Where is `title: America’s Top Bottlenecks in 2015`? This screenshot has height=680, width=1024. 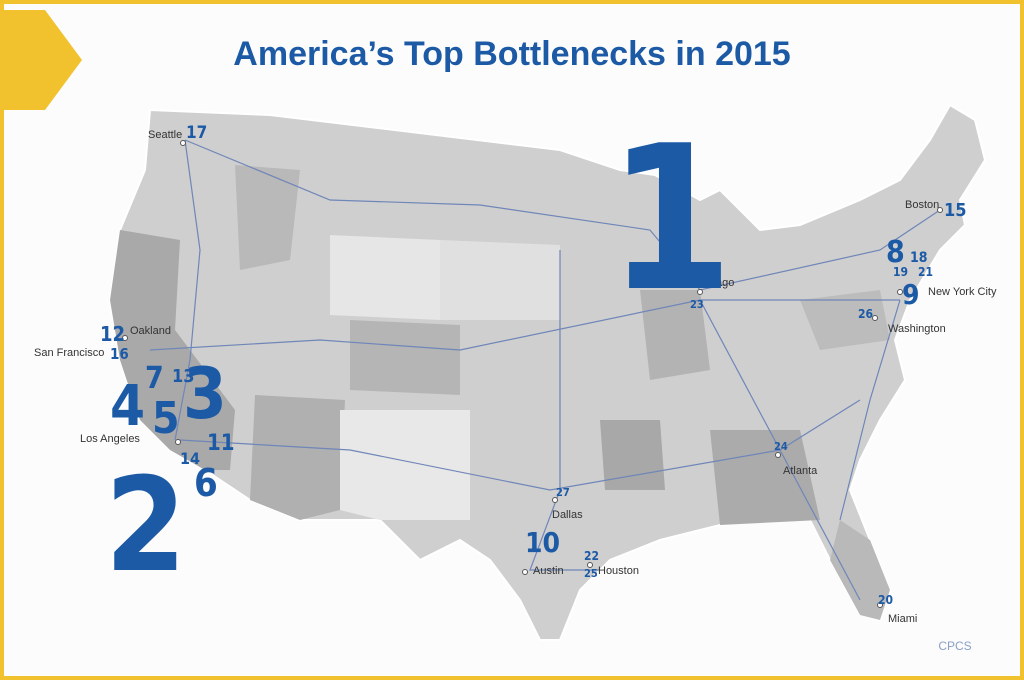
title: America’s Top Bottlenecks in 2015 is located at coordinates (511, 54).